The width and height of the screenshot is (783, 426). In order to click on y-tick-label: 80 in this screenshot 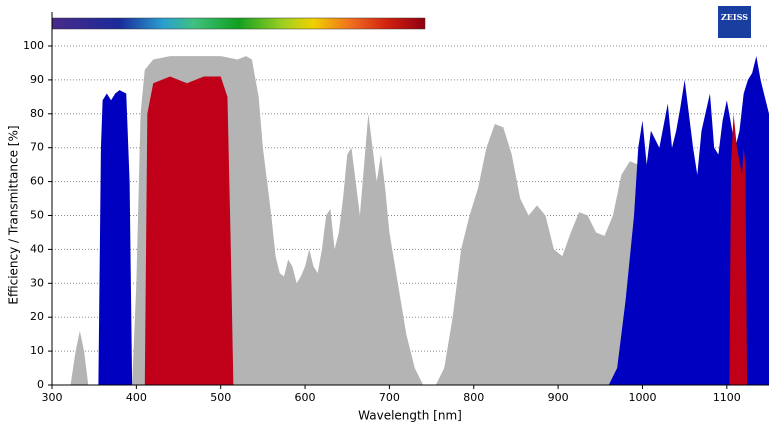, I will do `click(37, 113)`.